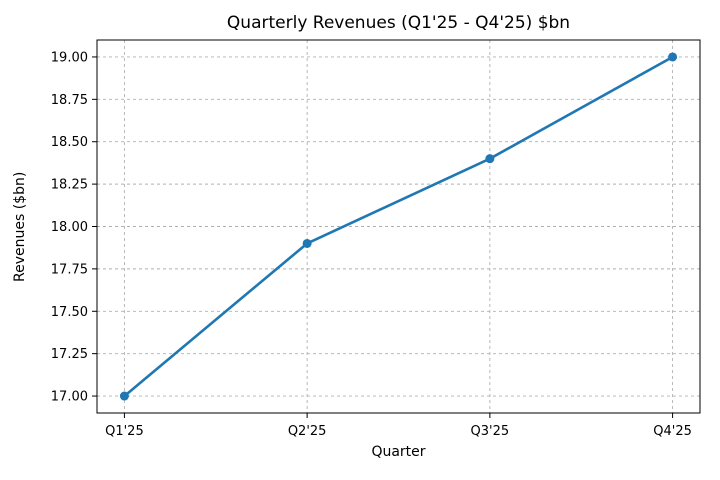 The width and height of the screenshot is (720, 480). I want to click on y-tick-label: 17.75, so click(69, 269).